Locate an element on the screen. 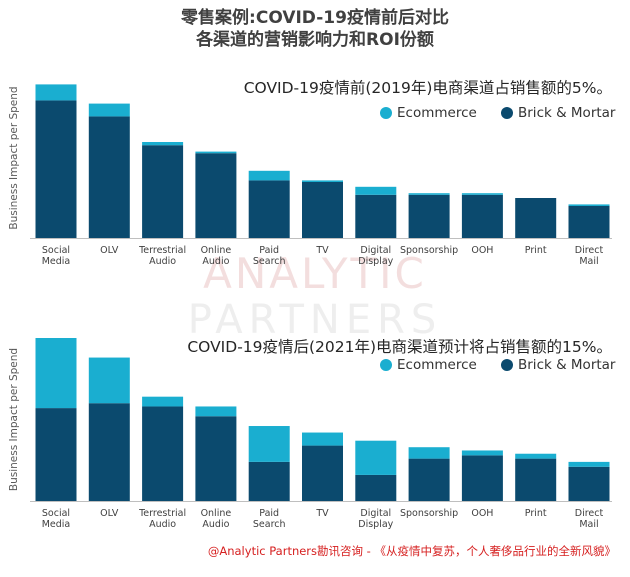 This screenshot has height=577, width=630. x-tick-label-line: OLV is located at coordinates (109, 513).